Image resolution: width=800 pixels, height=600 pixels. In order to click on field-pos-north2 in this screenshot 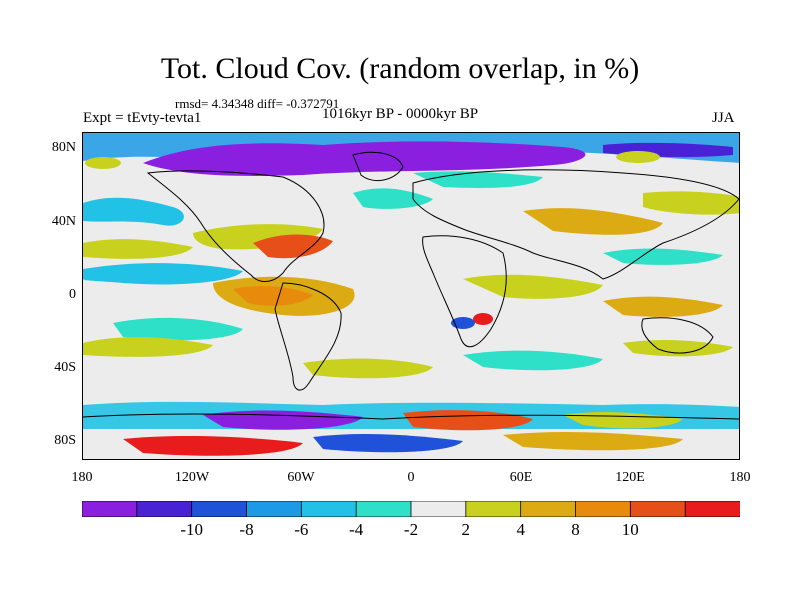, I will do `click(103, 163)`.